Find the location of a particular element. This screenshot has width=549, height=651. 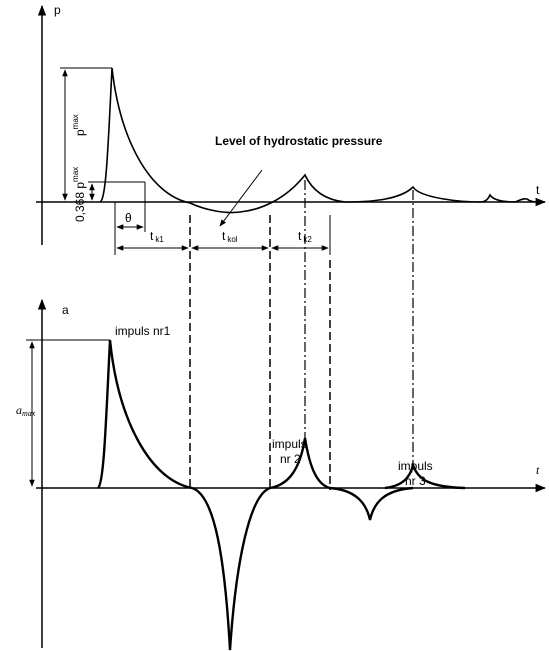

impulse-label: nr 2 is located at coordinates (290, 459).